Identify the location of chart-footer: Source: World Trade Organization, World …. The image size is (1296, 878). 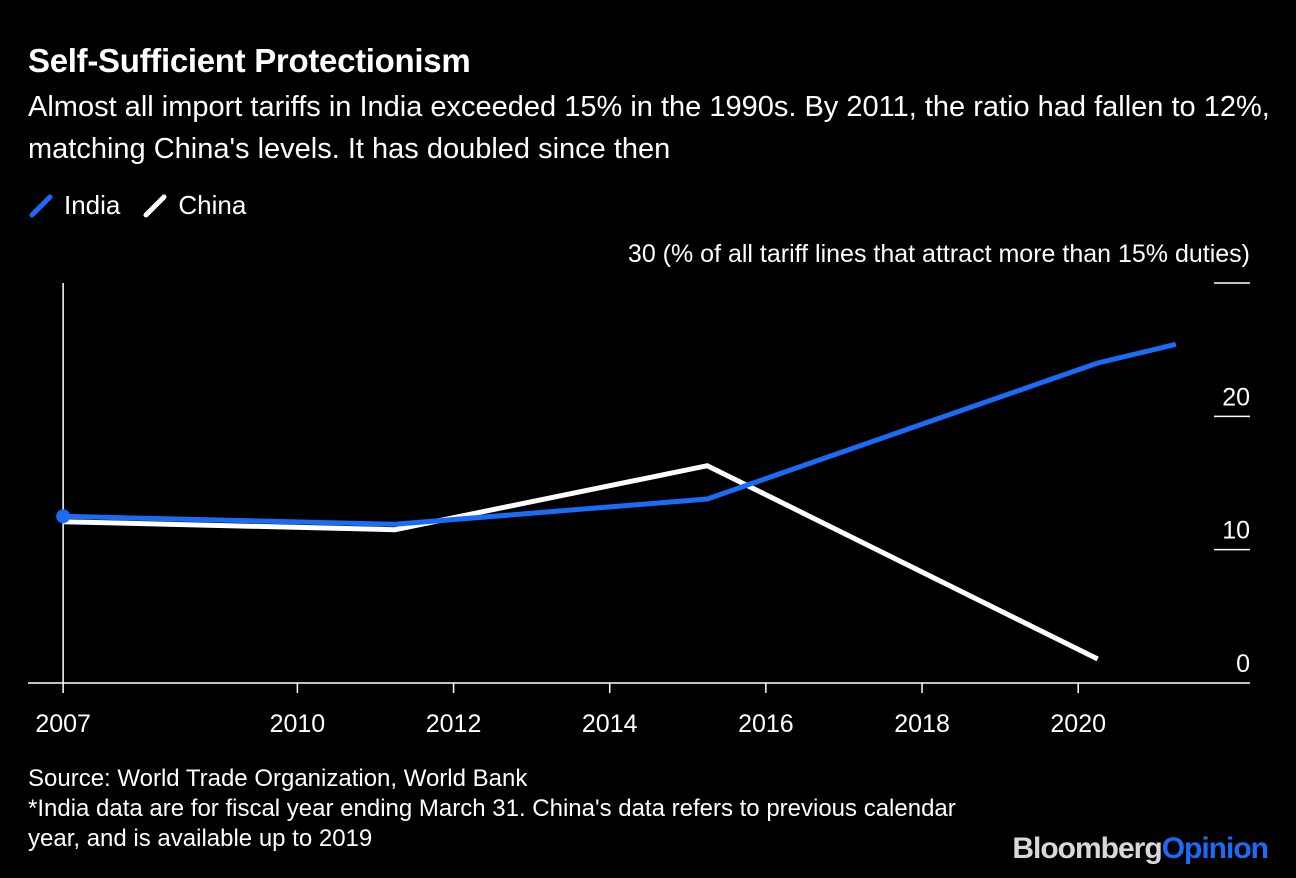
(508, 809).